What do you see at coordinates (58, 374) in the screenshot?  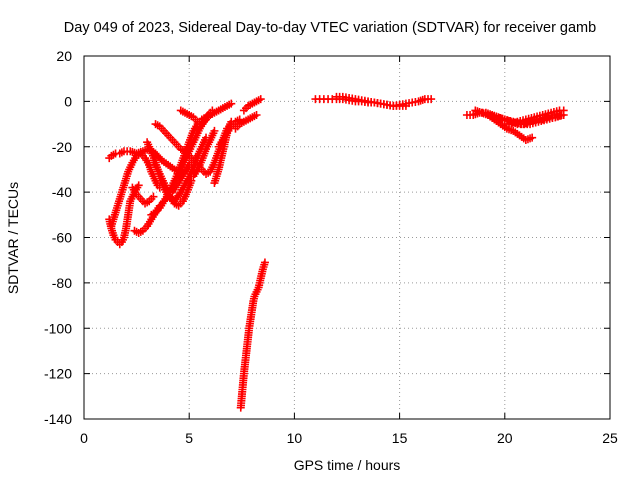 I see `y-tick-label: -120` at bounding box center [58, 374].